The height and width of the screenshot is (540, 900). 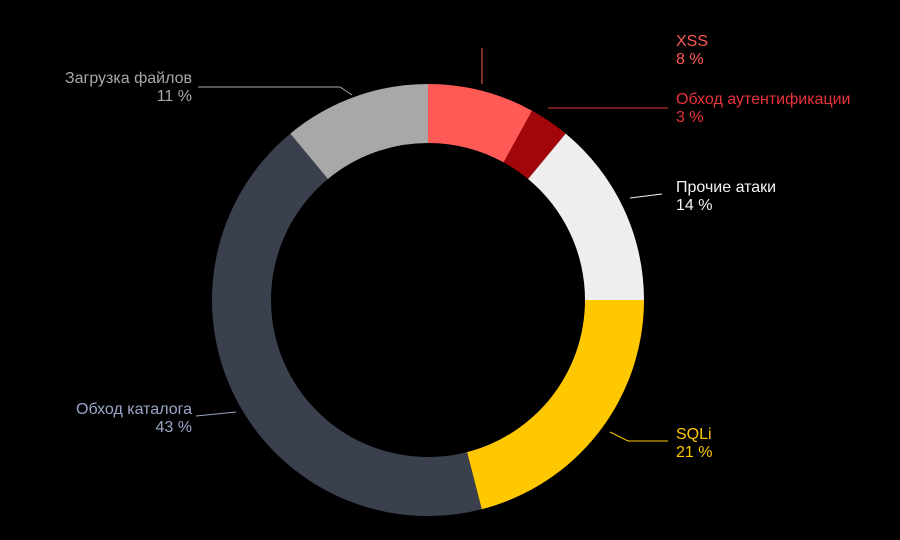 What do you see at coordinates (174, 427) in the screenshot?
I see `slice-value-label: 43 %` at bounding box center [174, 427].